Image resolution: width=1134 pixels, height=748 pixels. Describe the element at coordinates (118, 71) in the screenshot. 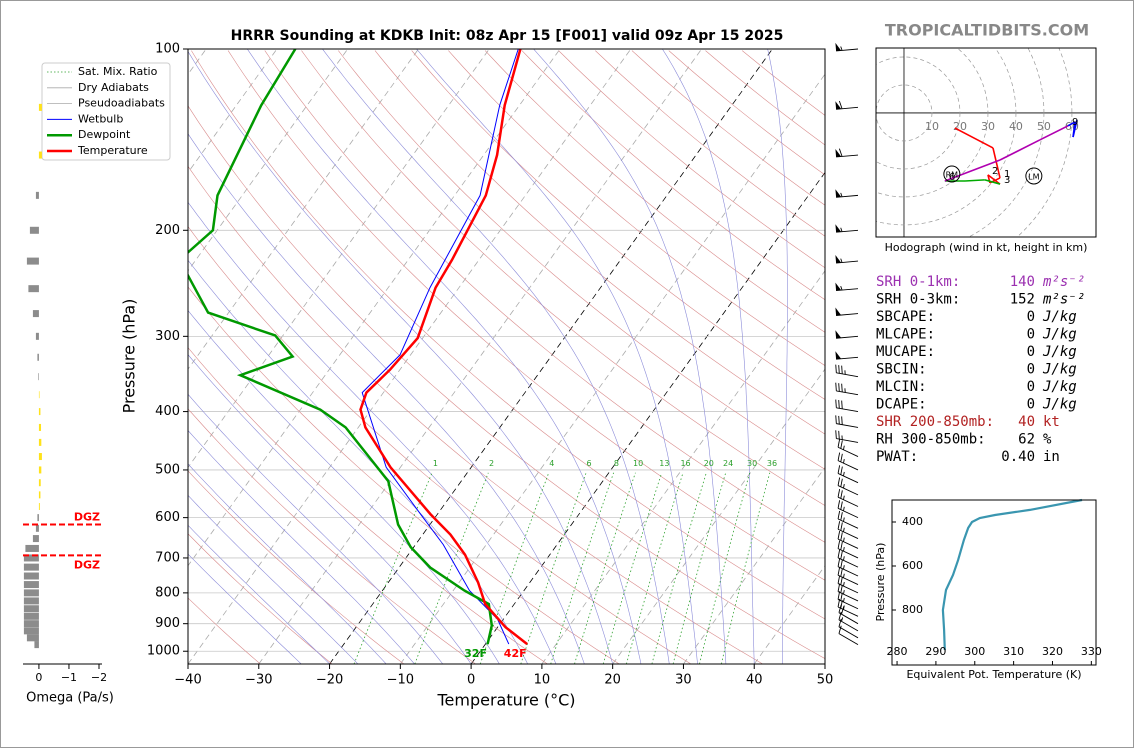

I see `legend-label: Sat. Mix. Ratio` at that location.